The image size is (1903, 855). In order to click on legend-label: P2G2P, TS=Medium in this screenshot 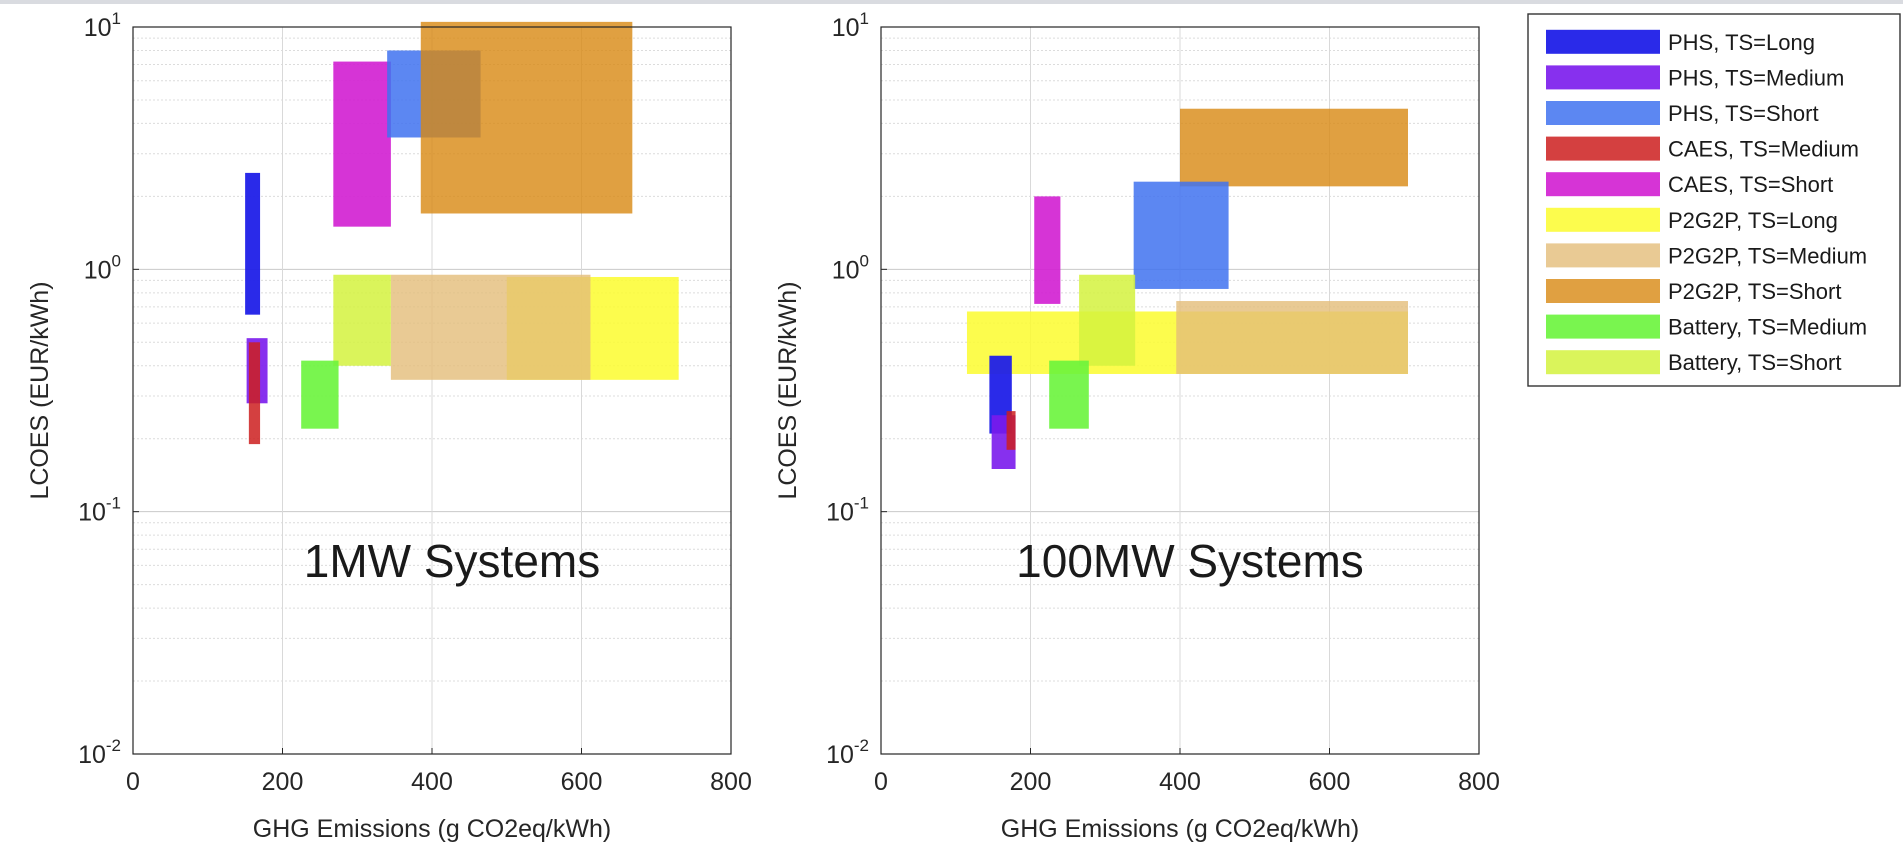, I will do `click(1767, 255)`.